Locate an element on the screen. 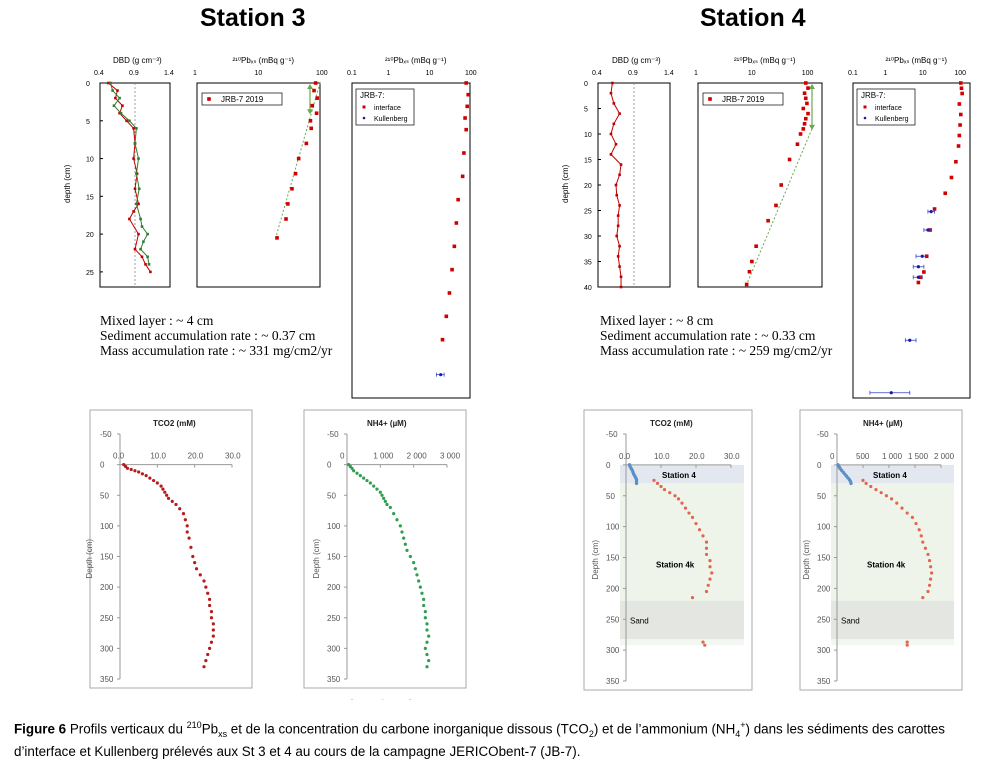 Image resolution: width=1008 pixels, height=761 pixels. profile-depth-axis-label: Depth (cm) is located at coordinates (595, 560).